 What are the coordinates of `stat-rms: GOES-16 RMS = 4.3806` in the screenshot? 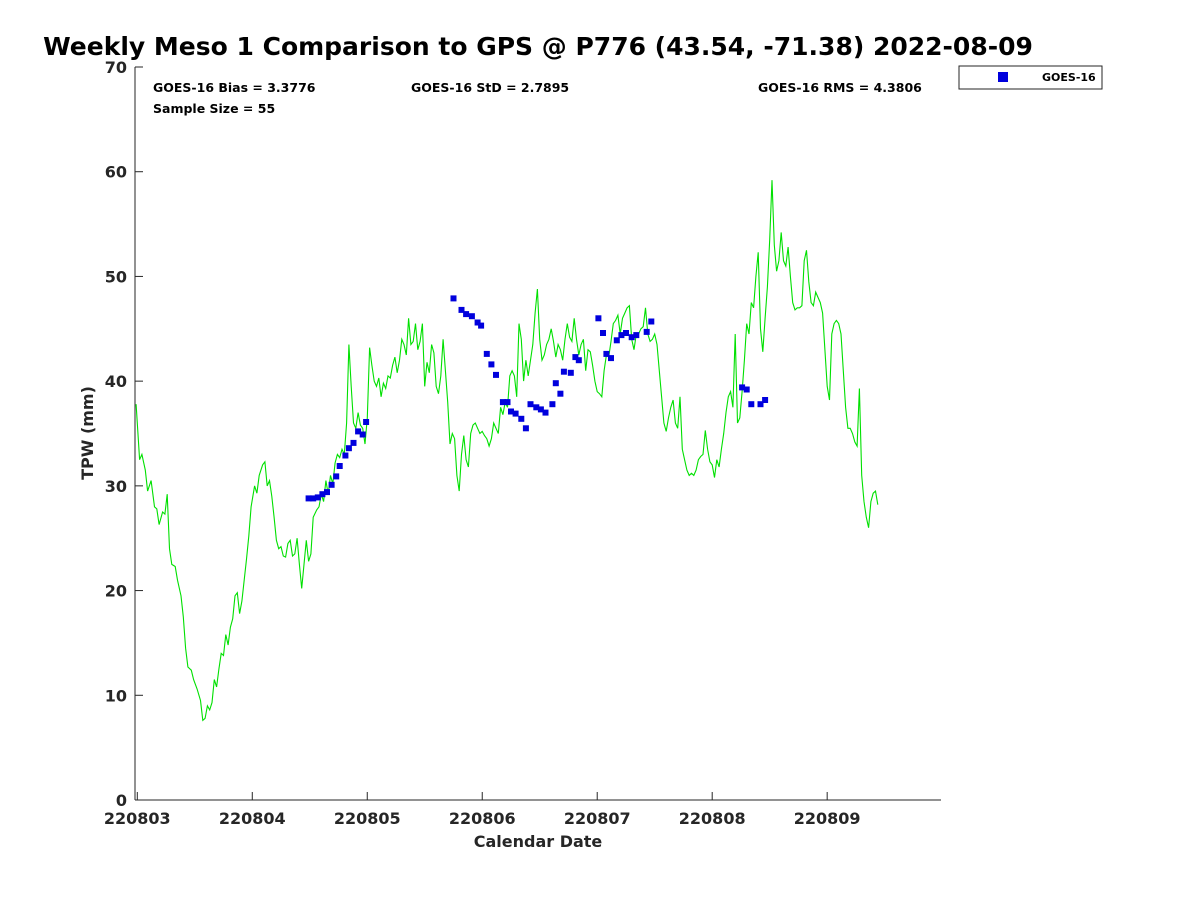 It's located at (840, 87).